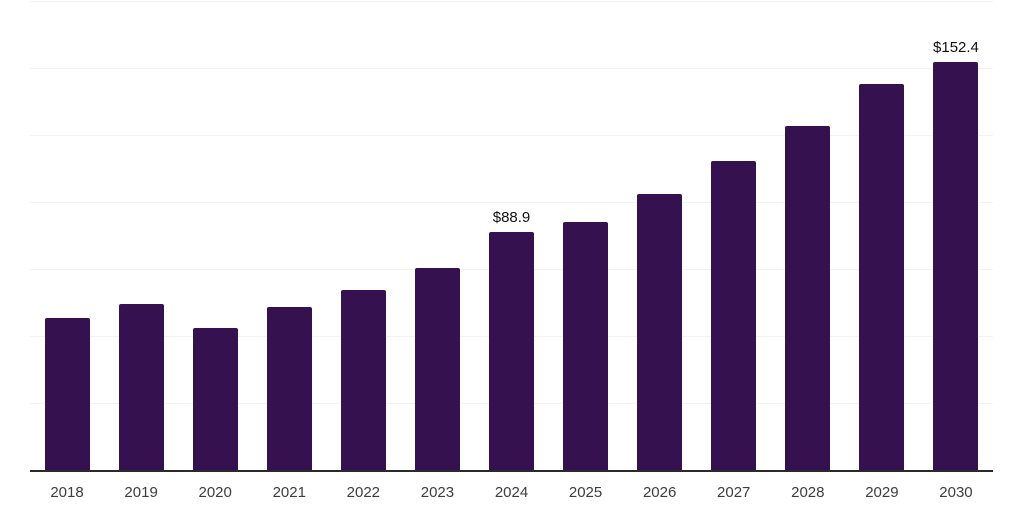 This screenshot has height=512, width=1024. Describe the element at coordinates (808, 492) in the screenshot. I see `x-tick-label-2028: 2028` at that location.